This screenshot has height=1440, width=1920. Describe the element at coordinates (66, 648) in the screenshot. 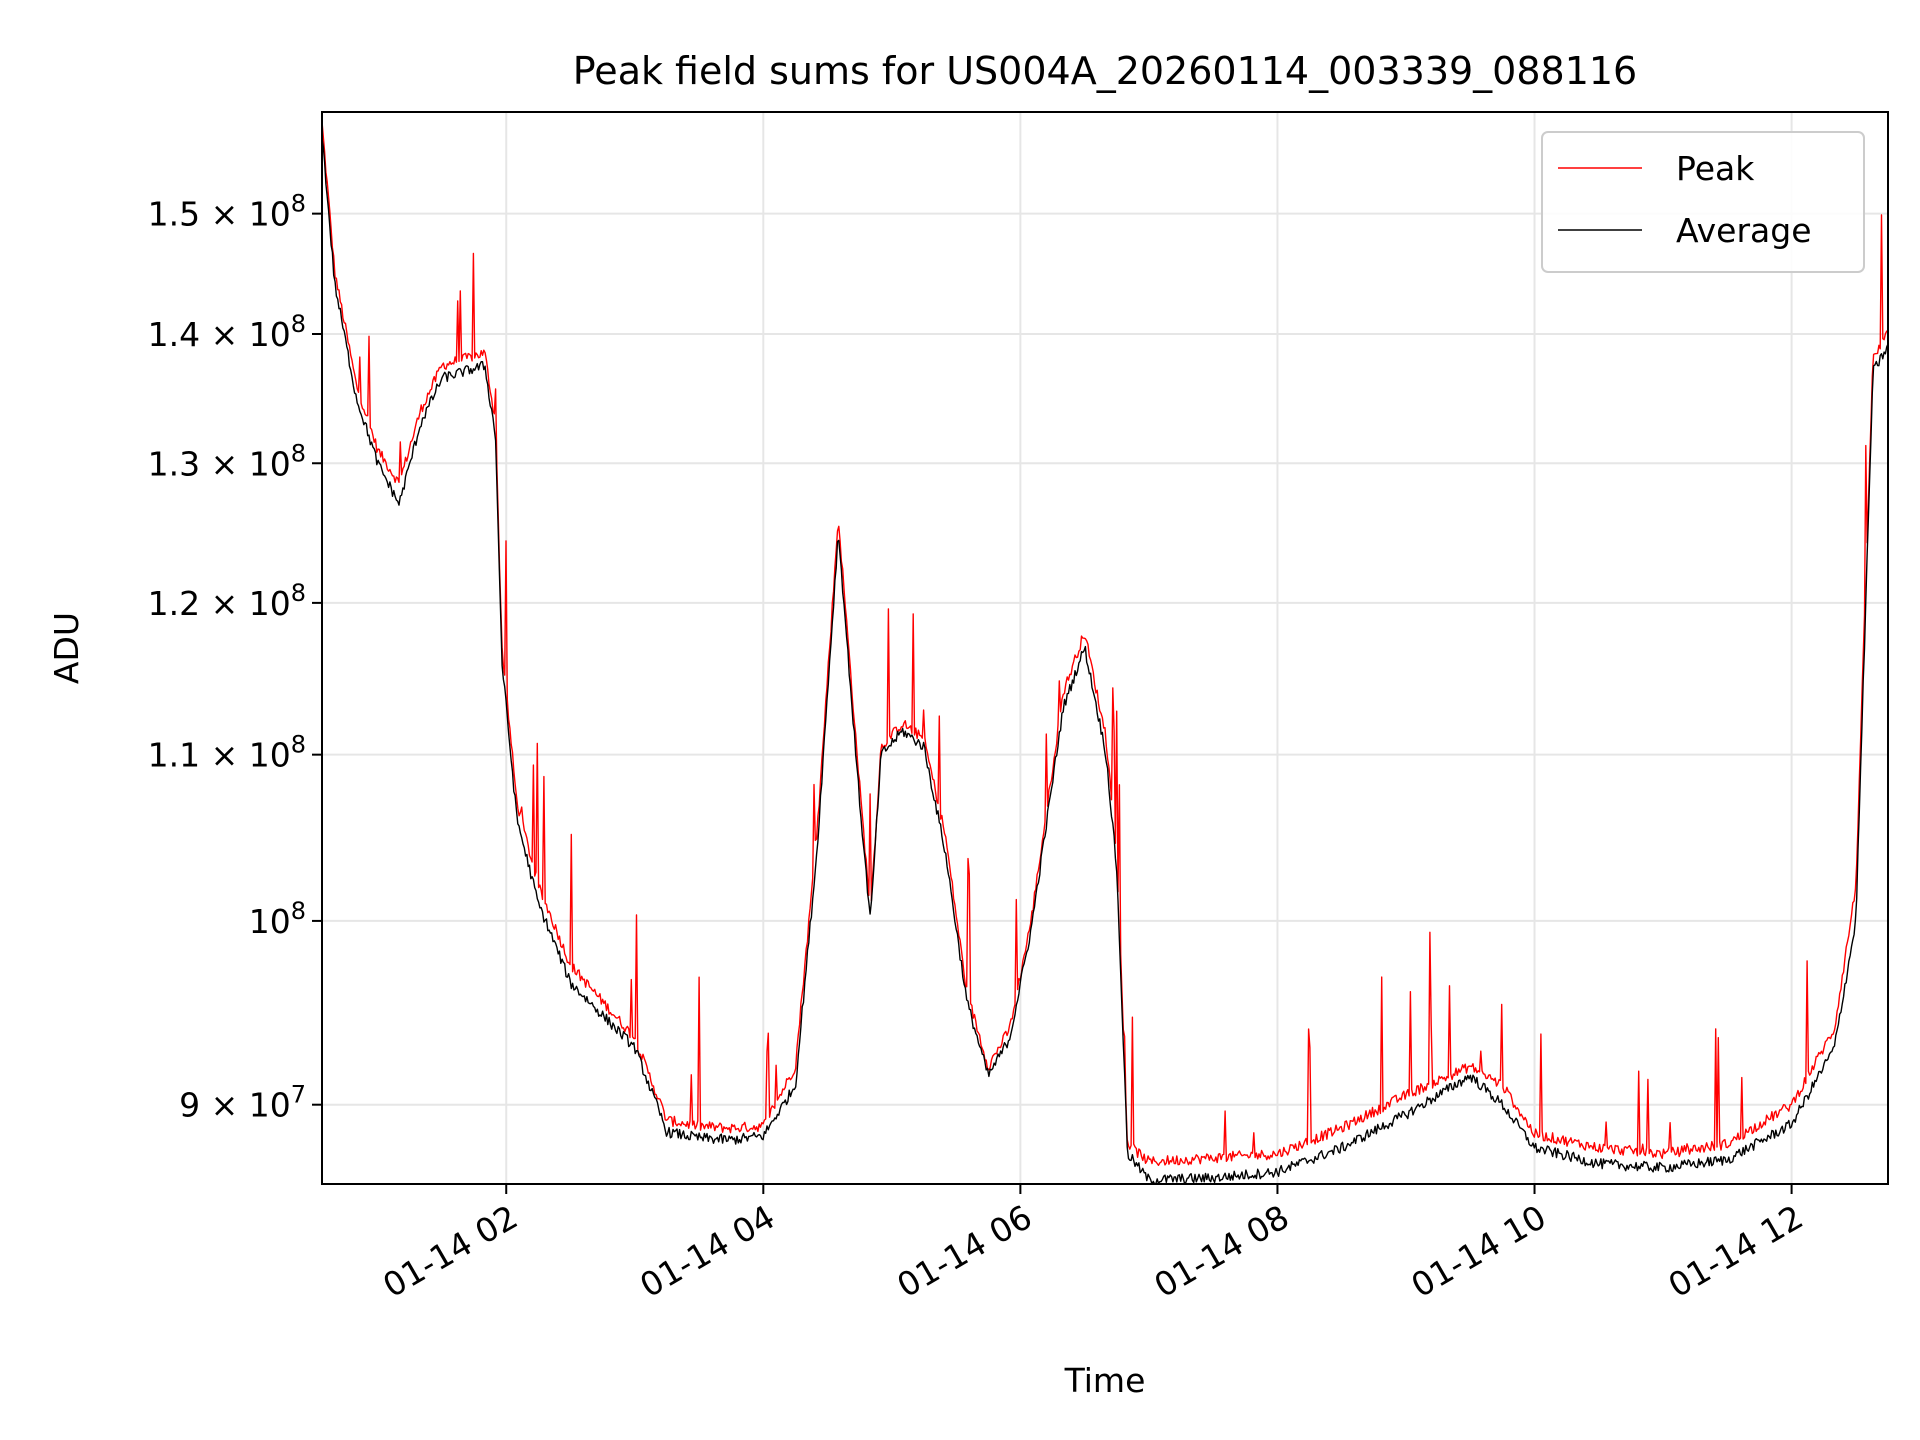

I see `y-axis-label: ADU` at that location.